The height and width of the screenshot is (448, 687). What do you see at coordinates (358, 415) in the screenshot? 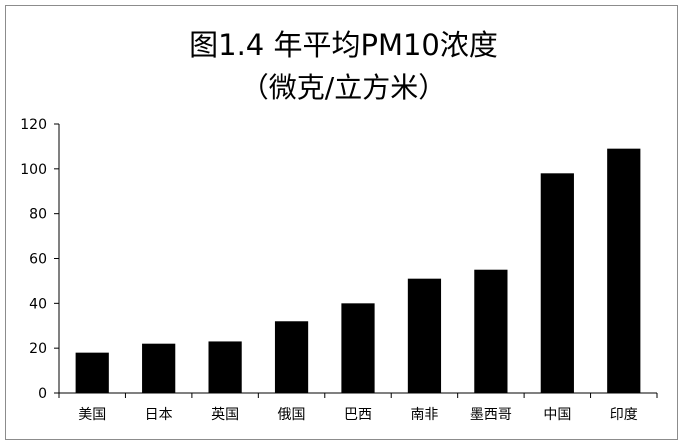
I see `x-tick-label: 巴西` at bounding box center [358, 415].